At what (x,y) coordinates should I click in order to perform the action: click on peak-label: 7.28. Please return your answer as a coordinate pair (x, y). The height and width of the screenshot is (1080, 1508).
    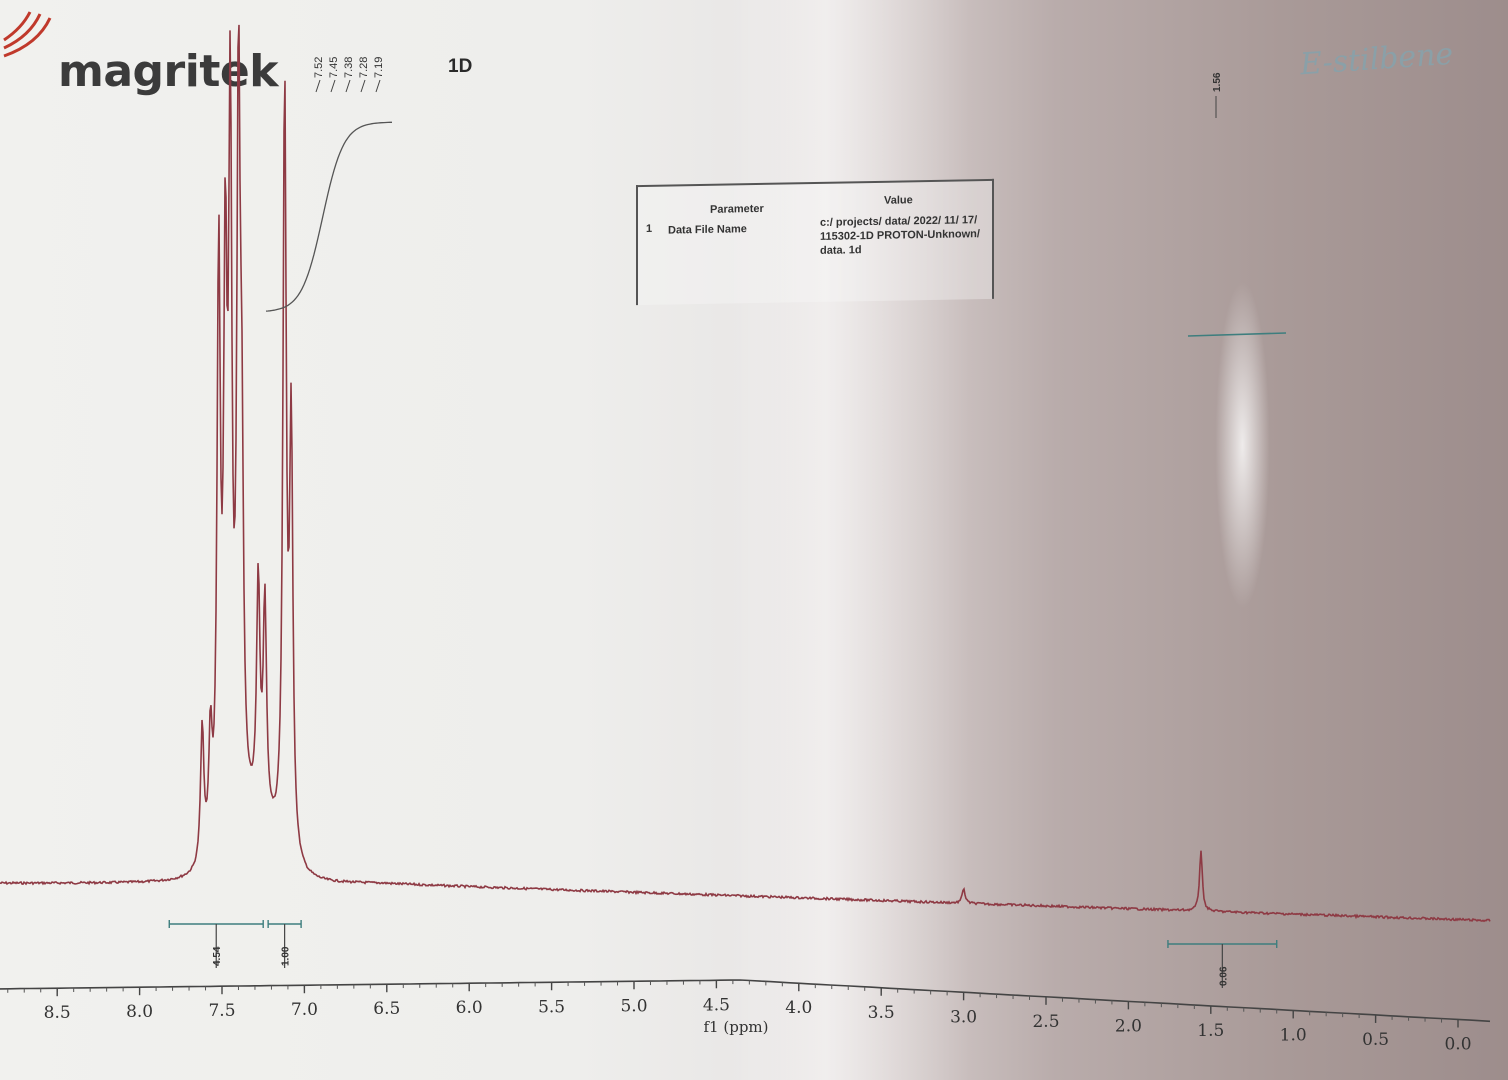
    Looking at the image, I should click on (364, 67).